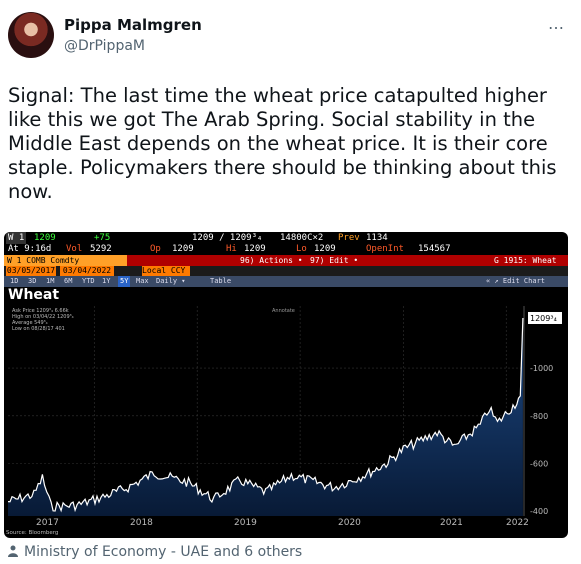  Describe the element at coordinates (302, 238) in the screenshot. I see `size: 14800C×2` at that location.